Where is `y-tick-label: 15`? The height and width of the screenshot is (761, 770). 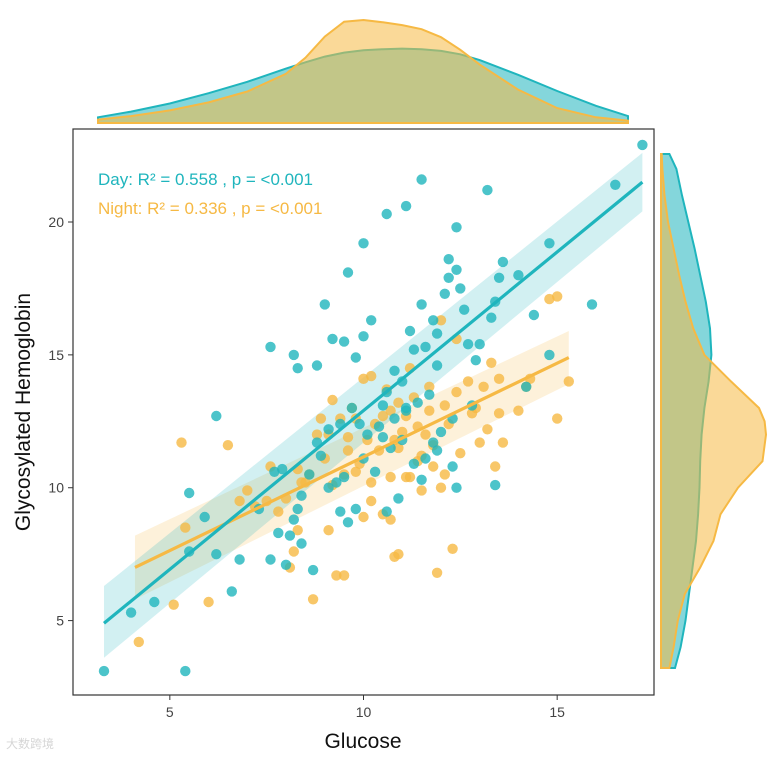 y-tick-label: 15 is located at coordinates (56, 355).